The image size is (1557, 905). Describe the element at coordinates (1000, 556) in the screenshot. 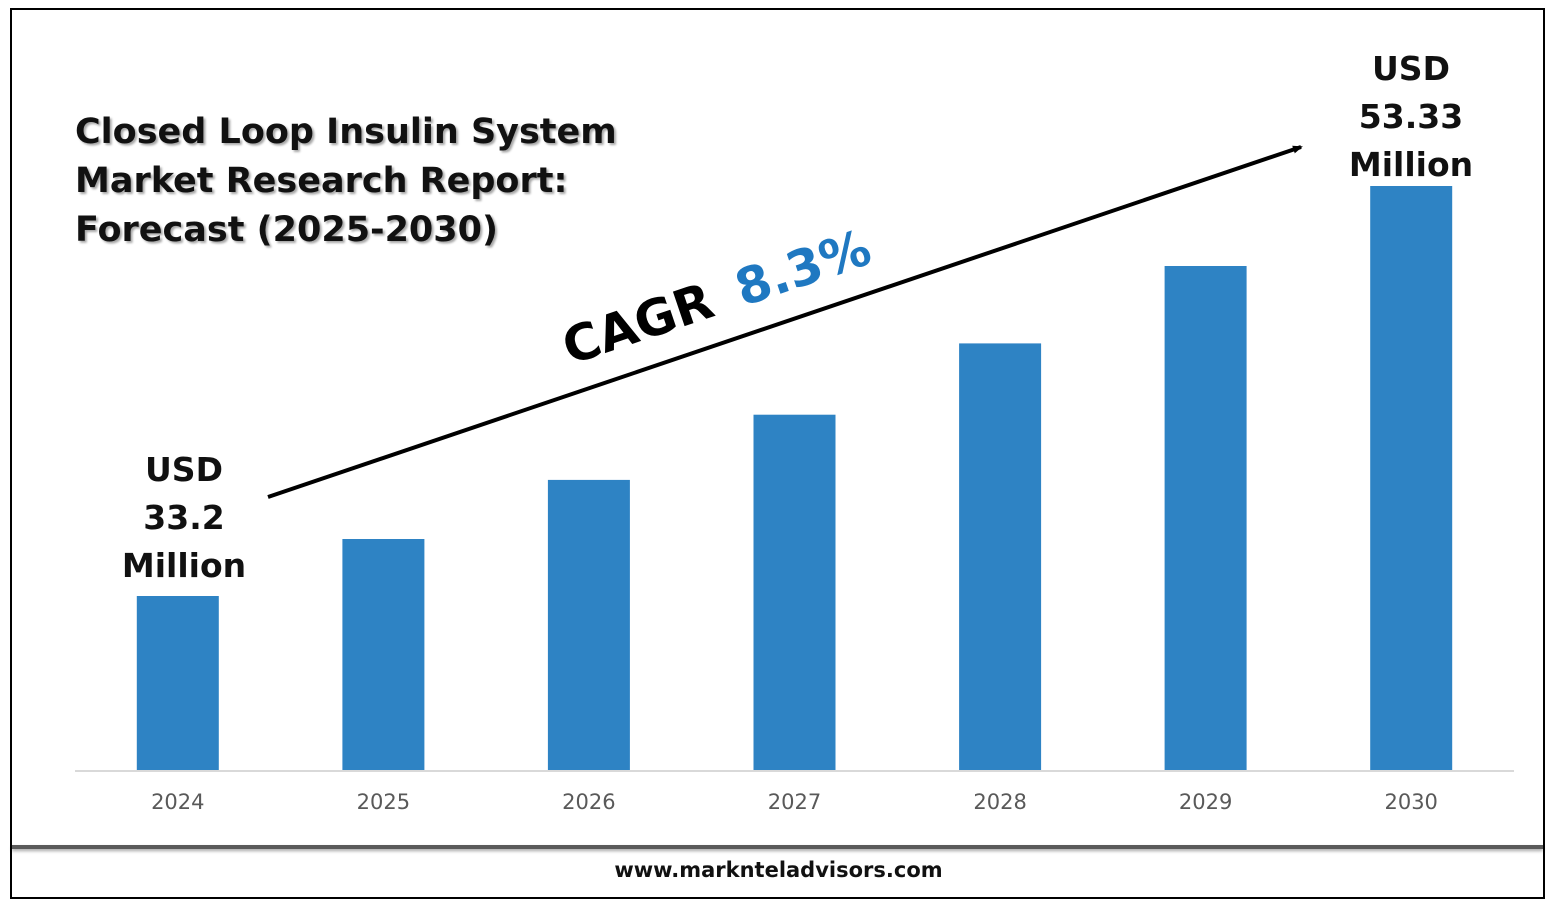

I see `bar-2028` at that location.